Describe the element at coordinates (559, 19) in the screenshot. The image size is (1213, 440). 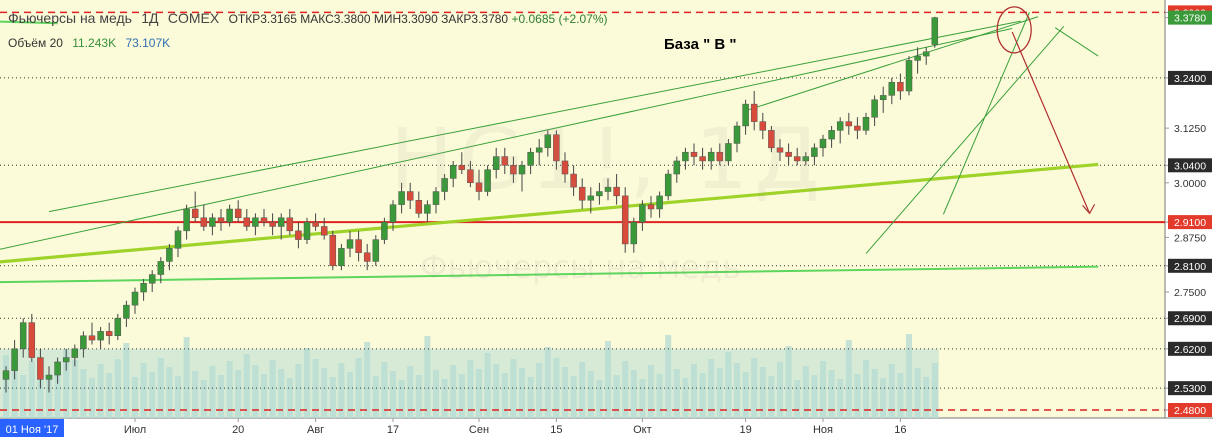
I see `price-change: +0.0685 (+2.07%)` at that location.